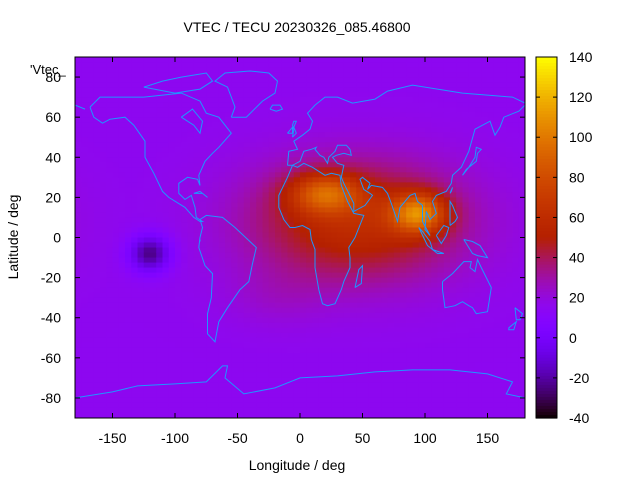 This screenshot has width=640, height=480. Describe the element at coordinates (296, 27) in the screenshot. I see `chart-title: VTEC / TECU 20230326_085.46800` at that location.